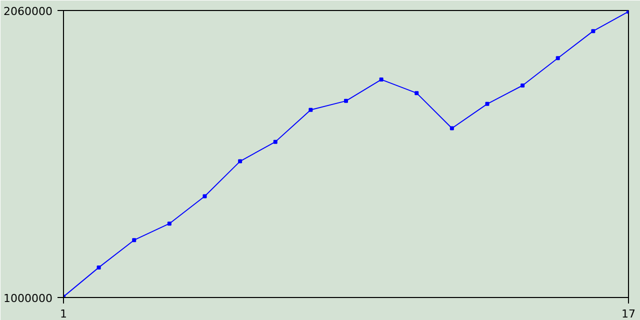 The height and width of the screenshot is (320, 640). Describe the element at coordinates (63, 314) in the screenshot. I see `x-tick-label: 1` at that location.